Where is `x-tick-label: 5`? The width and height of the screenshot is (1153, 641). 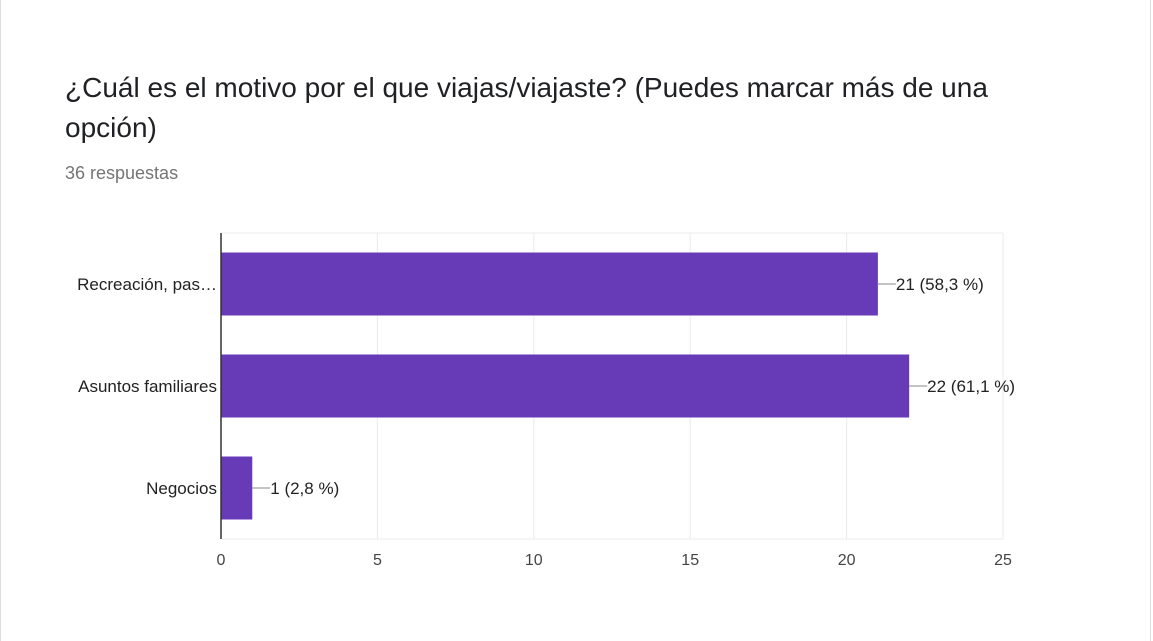
x-tick-label: 5 is located at coordinates (377, 560).